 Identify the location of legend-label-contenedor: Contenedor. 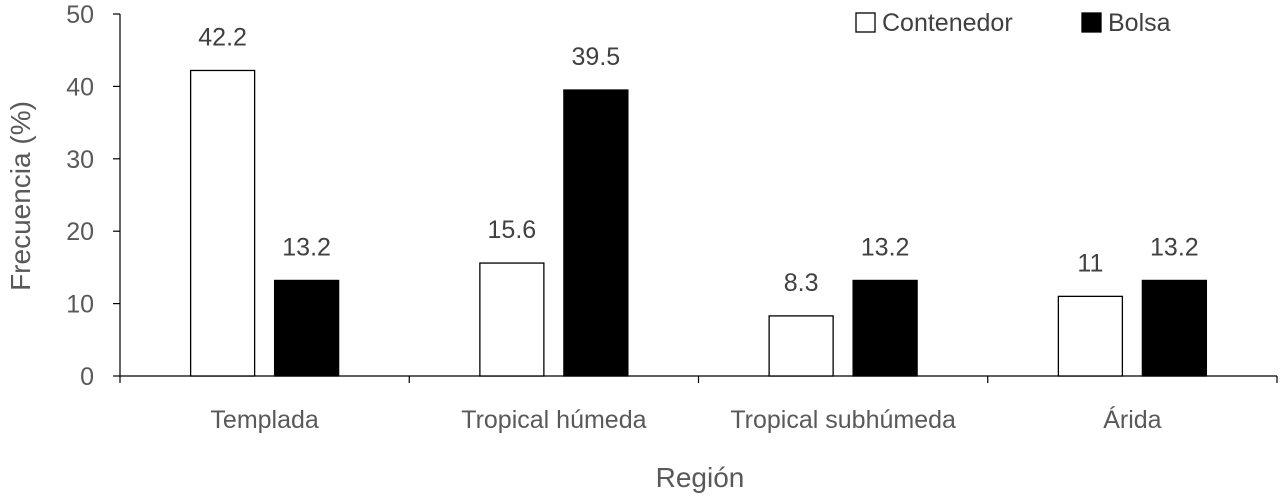
(947, 23).